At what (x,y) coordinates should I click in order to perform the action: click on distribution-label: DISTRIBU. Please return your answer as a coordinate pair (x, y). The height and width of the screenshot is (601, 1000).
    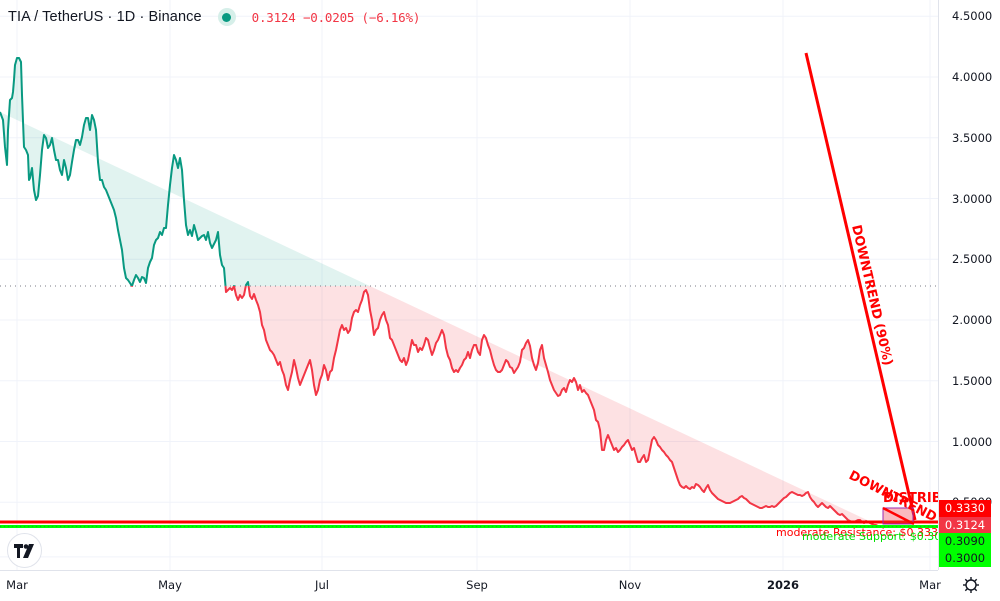
    Looking at the image, I should click on (910, 498).